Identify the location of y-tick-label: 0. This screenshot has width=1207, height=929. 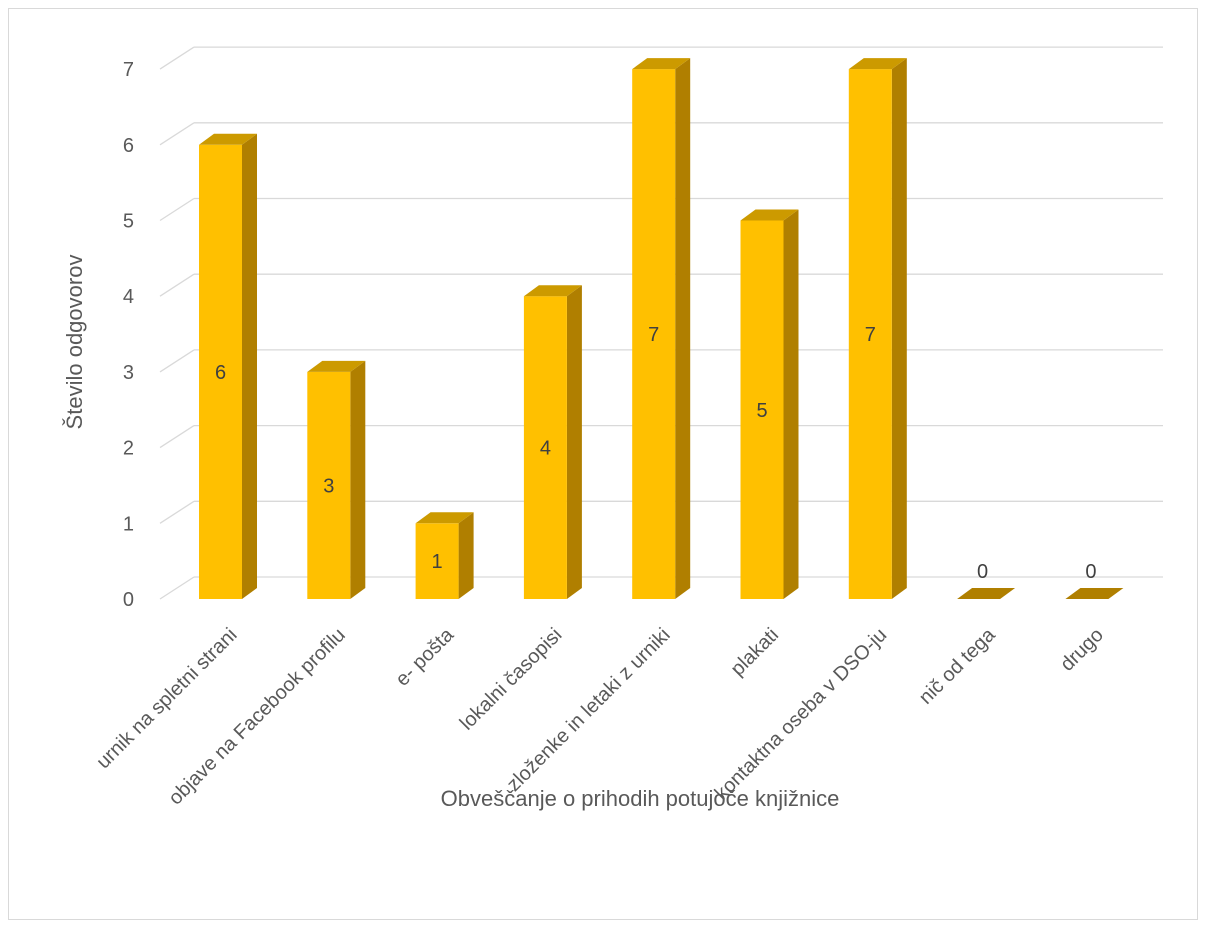
(128, 600).